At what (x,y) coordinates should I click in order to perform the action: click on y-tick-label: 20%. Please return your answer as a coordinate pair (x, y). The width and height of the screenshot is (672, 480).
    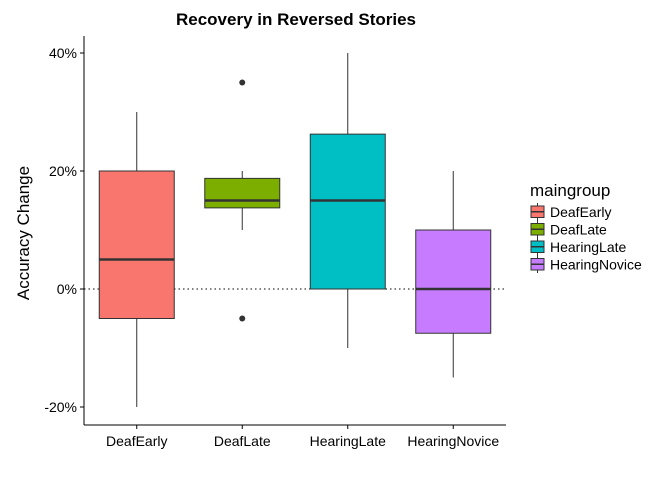
    Looking at the image, I should click on (63, 171).